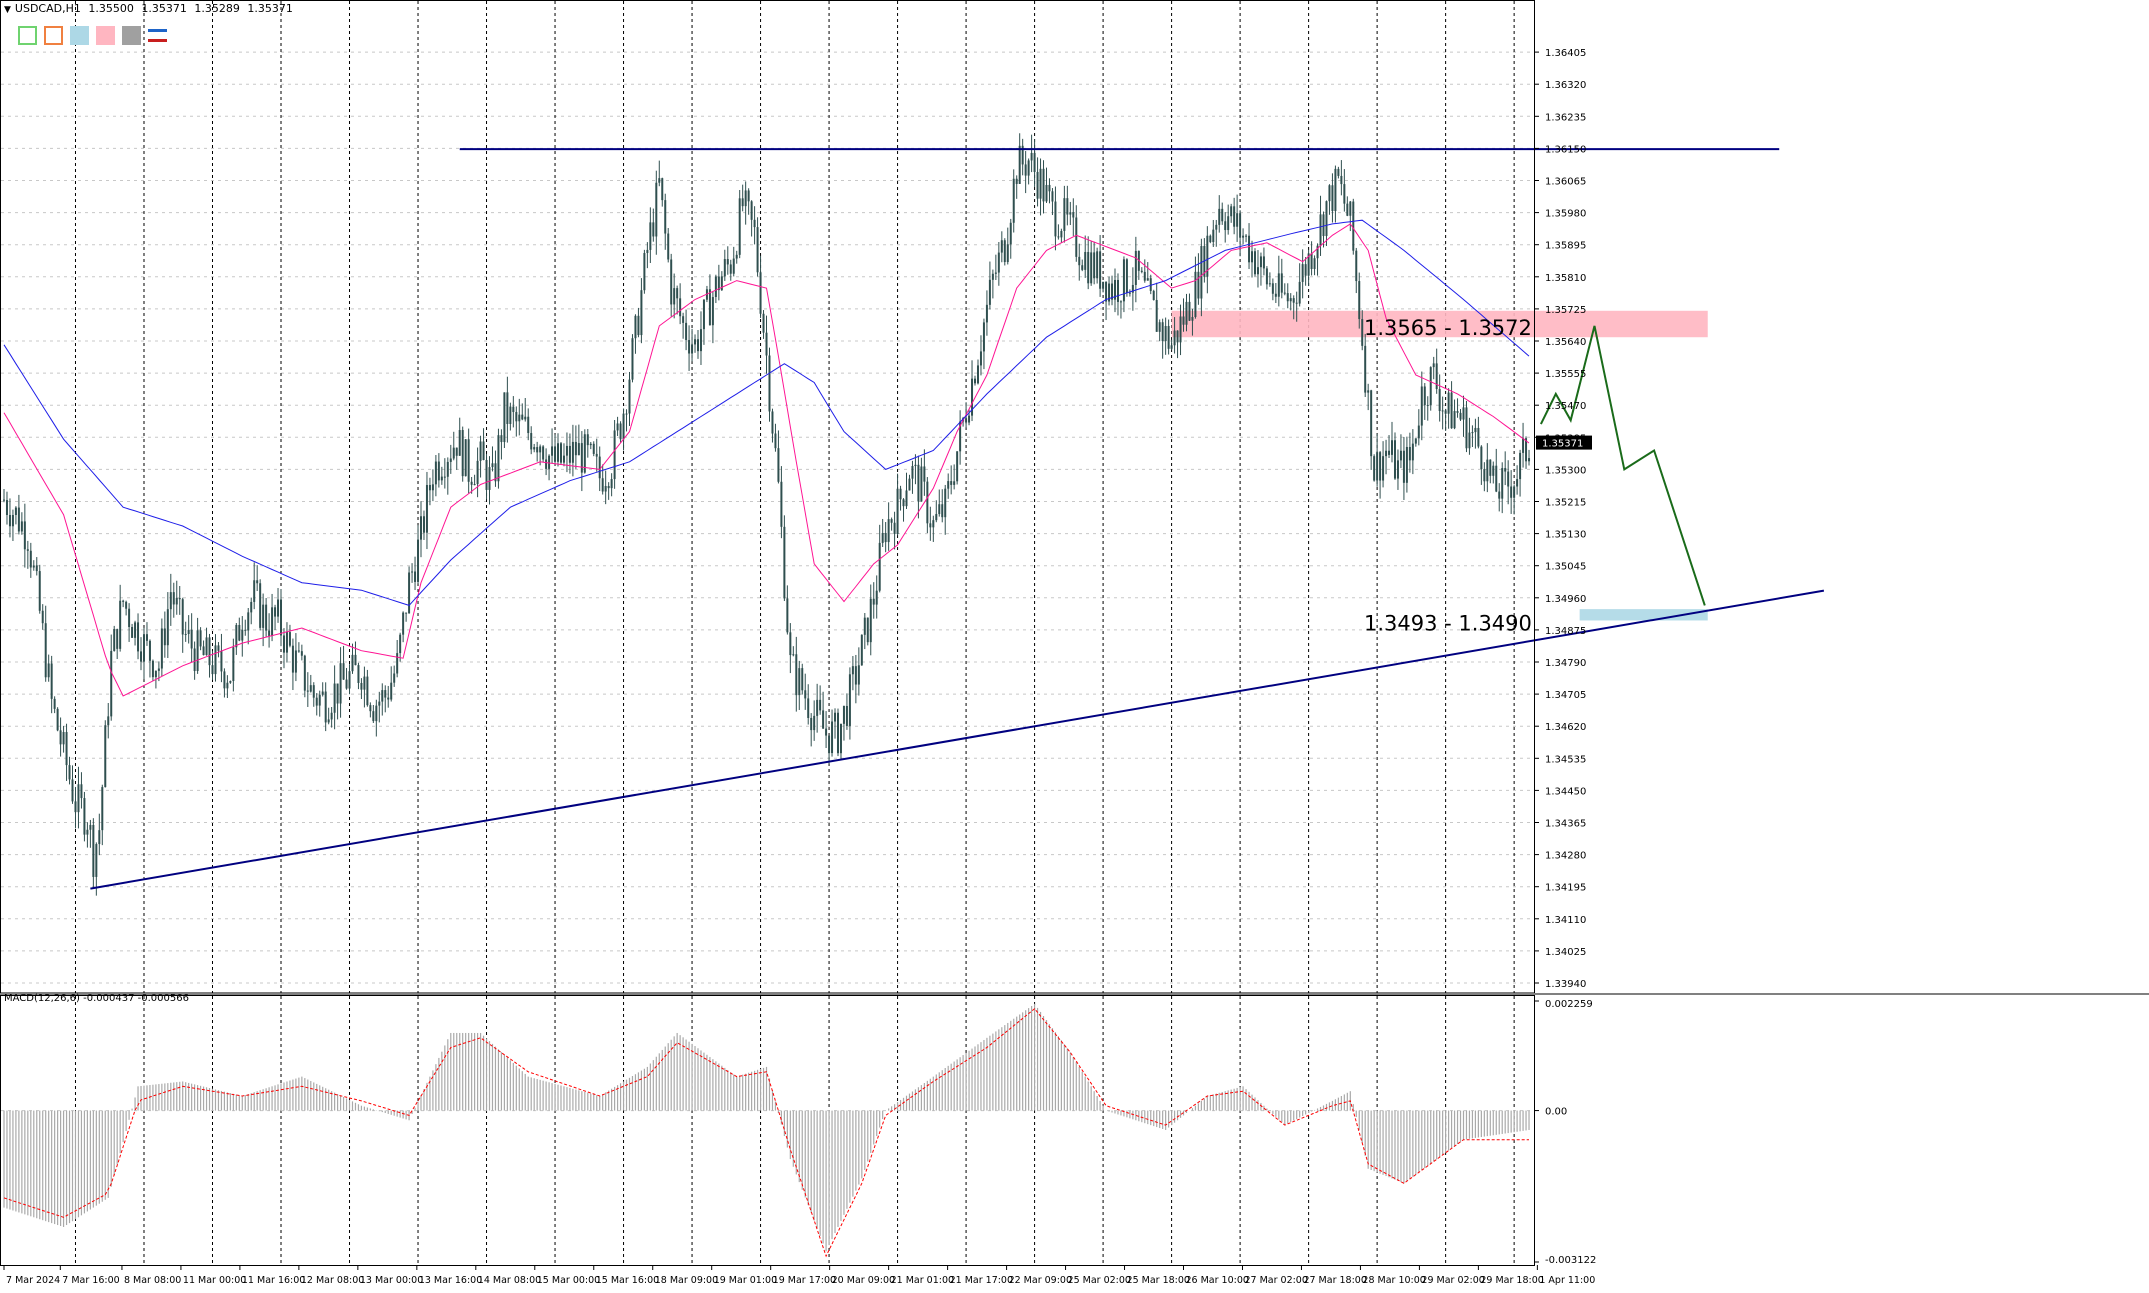 The width and height of the screenshot is (2149, 1293). Describe the element at coordinates (7, 10) in the screenshot. I see `chevron-down-icon: ▼` at that location.